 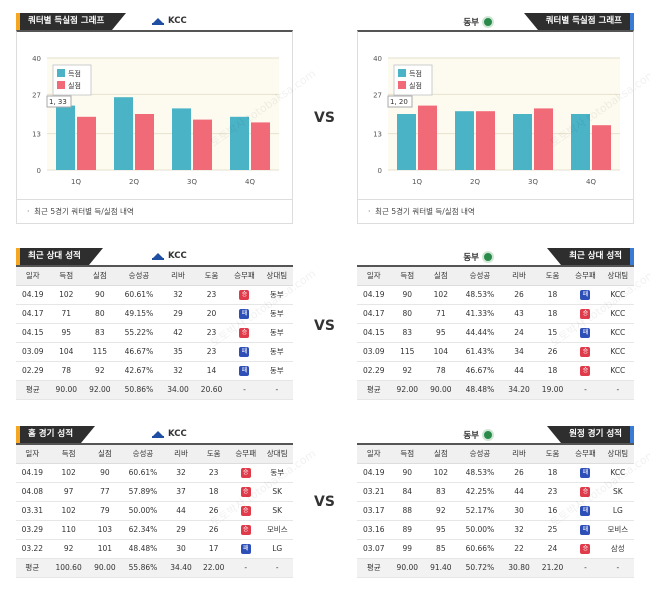 I want to click on table-cell: 03.29, so click(x=32, y=530).